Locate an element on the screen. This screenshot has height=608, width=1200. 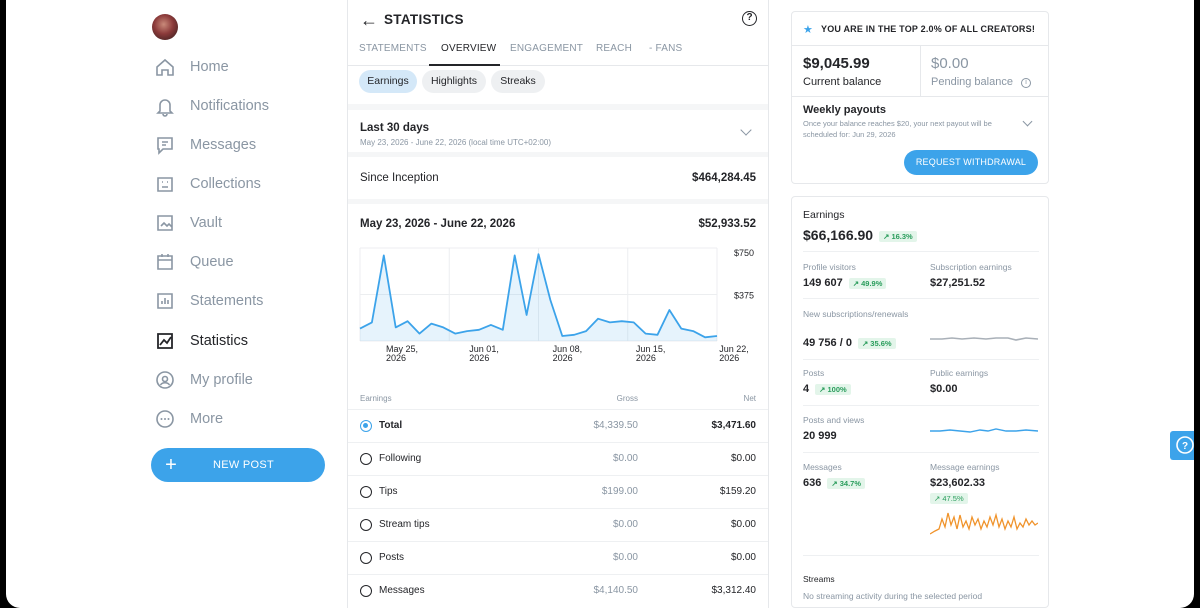
message-icon is located at coordinates (165, 145).